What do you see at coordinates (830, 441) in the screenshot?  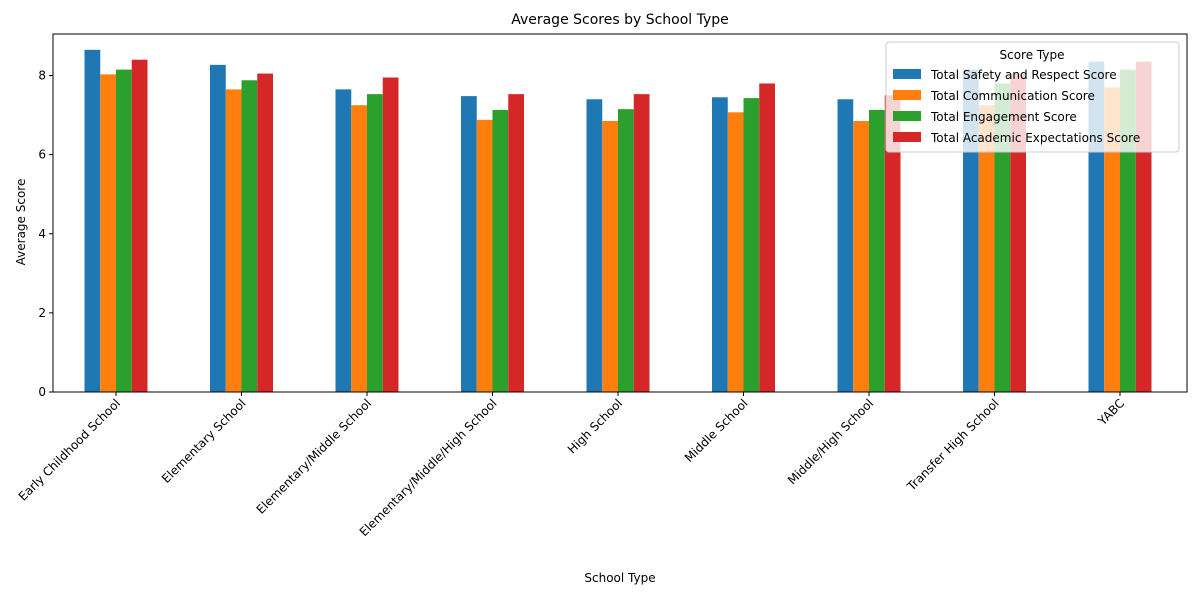 I see `x-tick-label: Middle/High School` at bounding box center [830, 441].